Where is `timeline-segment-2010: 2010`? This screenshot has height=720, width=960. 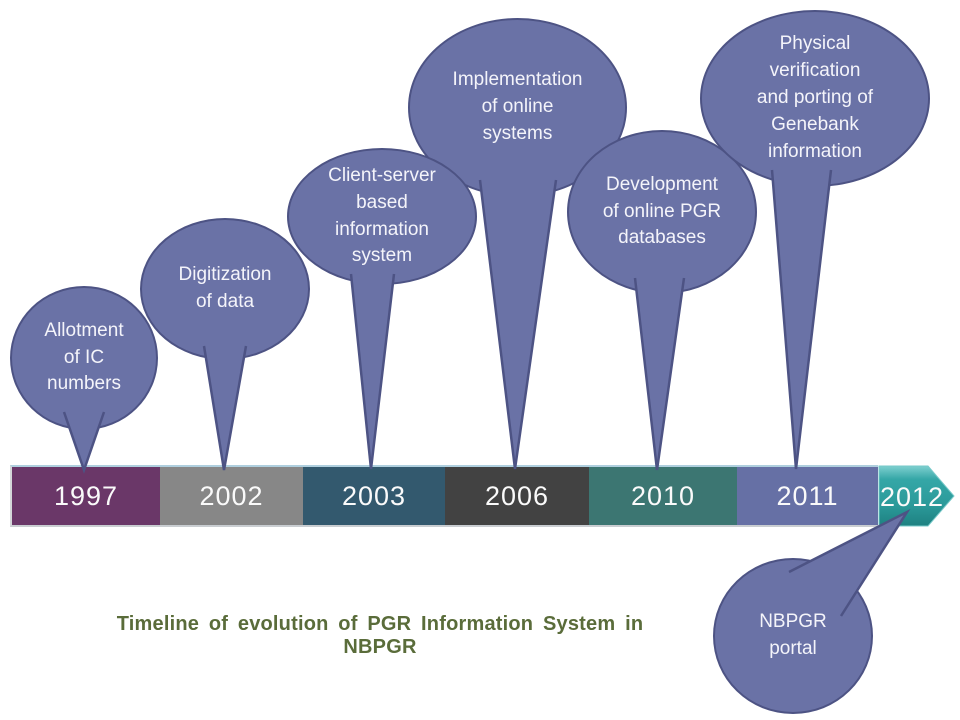 timeline-segment-2010: 2010 is located at coordinates (663, 496).